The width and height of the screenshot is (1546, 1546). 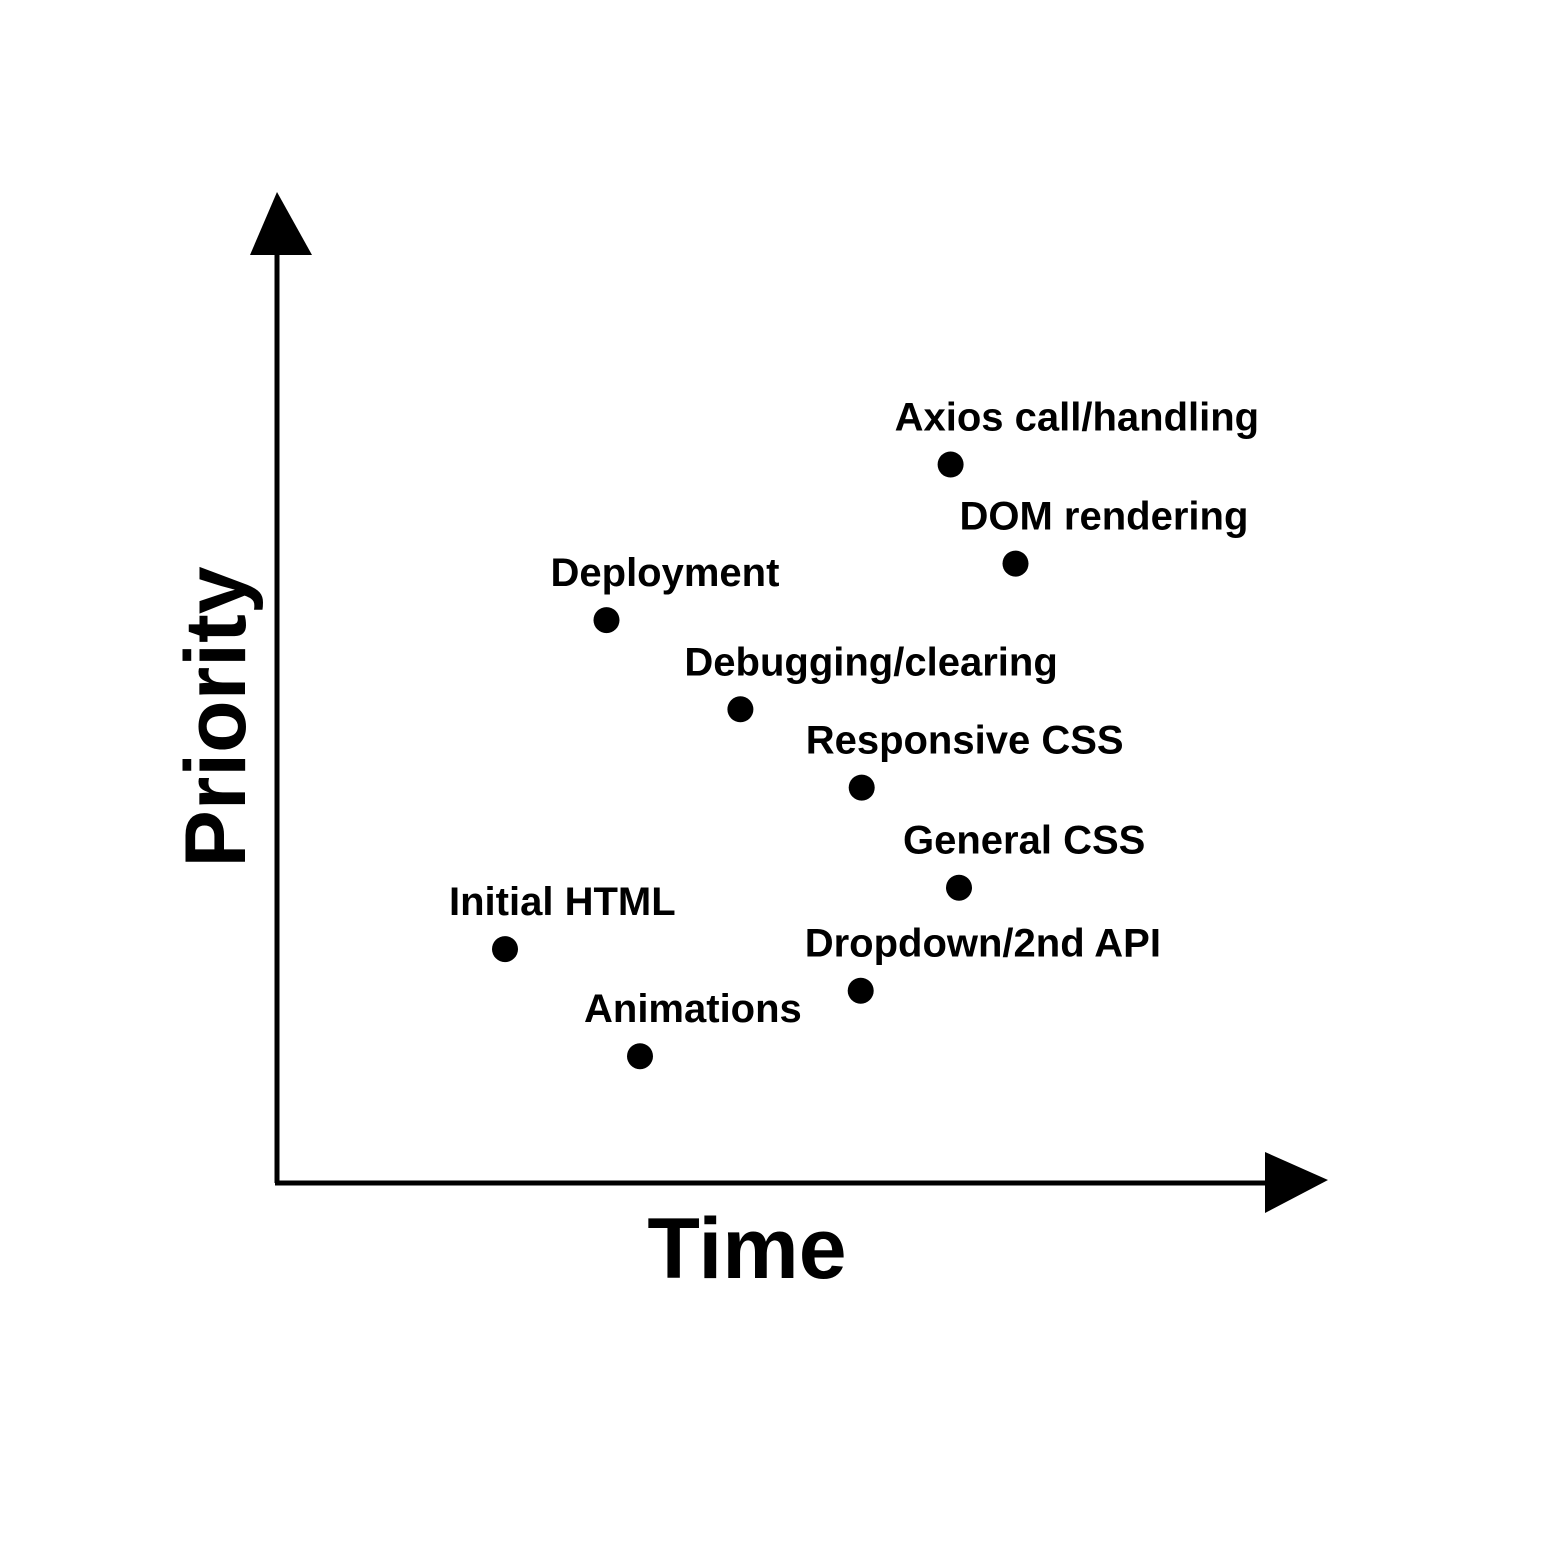 I want to click on data-point-animations, so click(x=640, y=1056).